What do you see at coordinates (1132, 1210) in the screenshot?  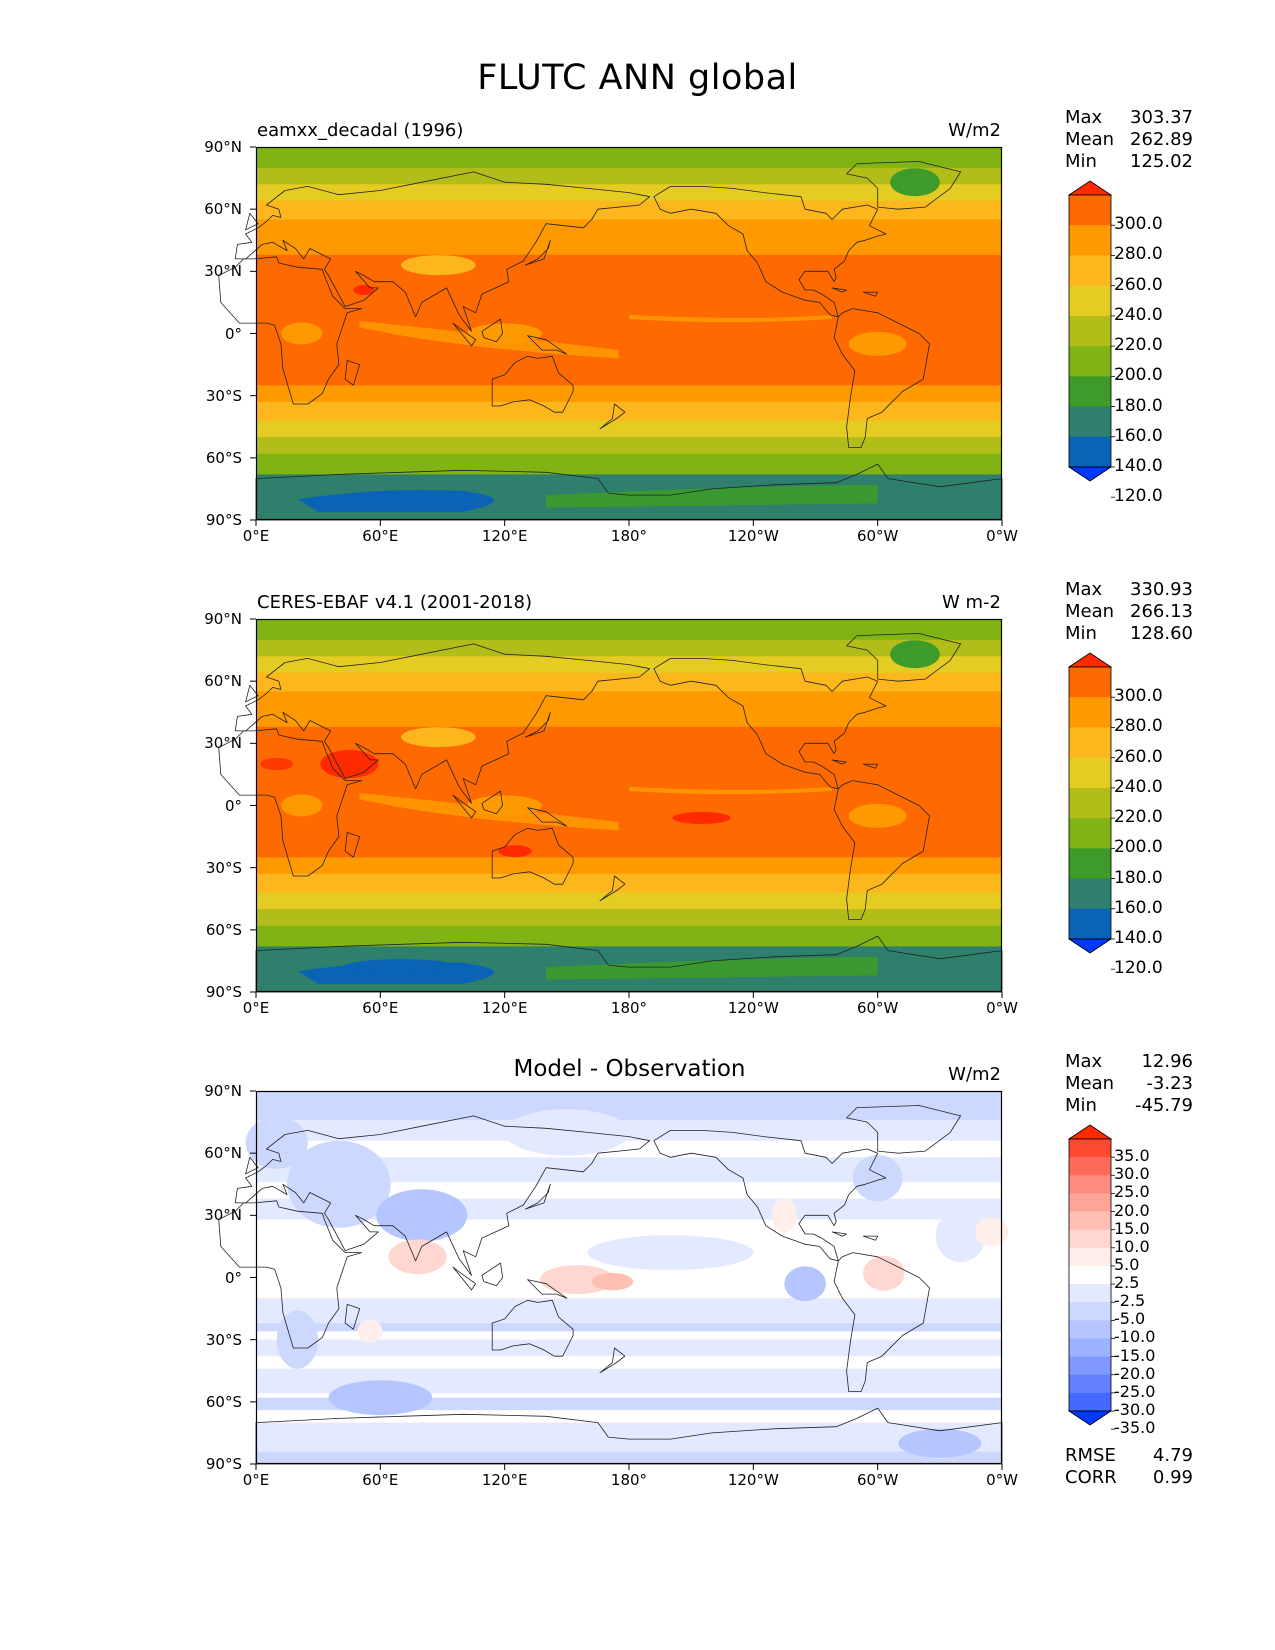 I see `colorbar-tick-label: 20.0` at bounding box center [1132, 1210].